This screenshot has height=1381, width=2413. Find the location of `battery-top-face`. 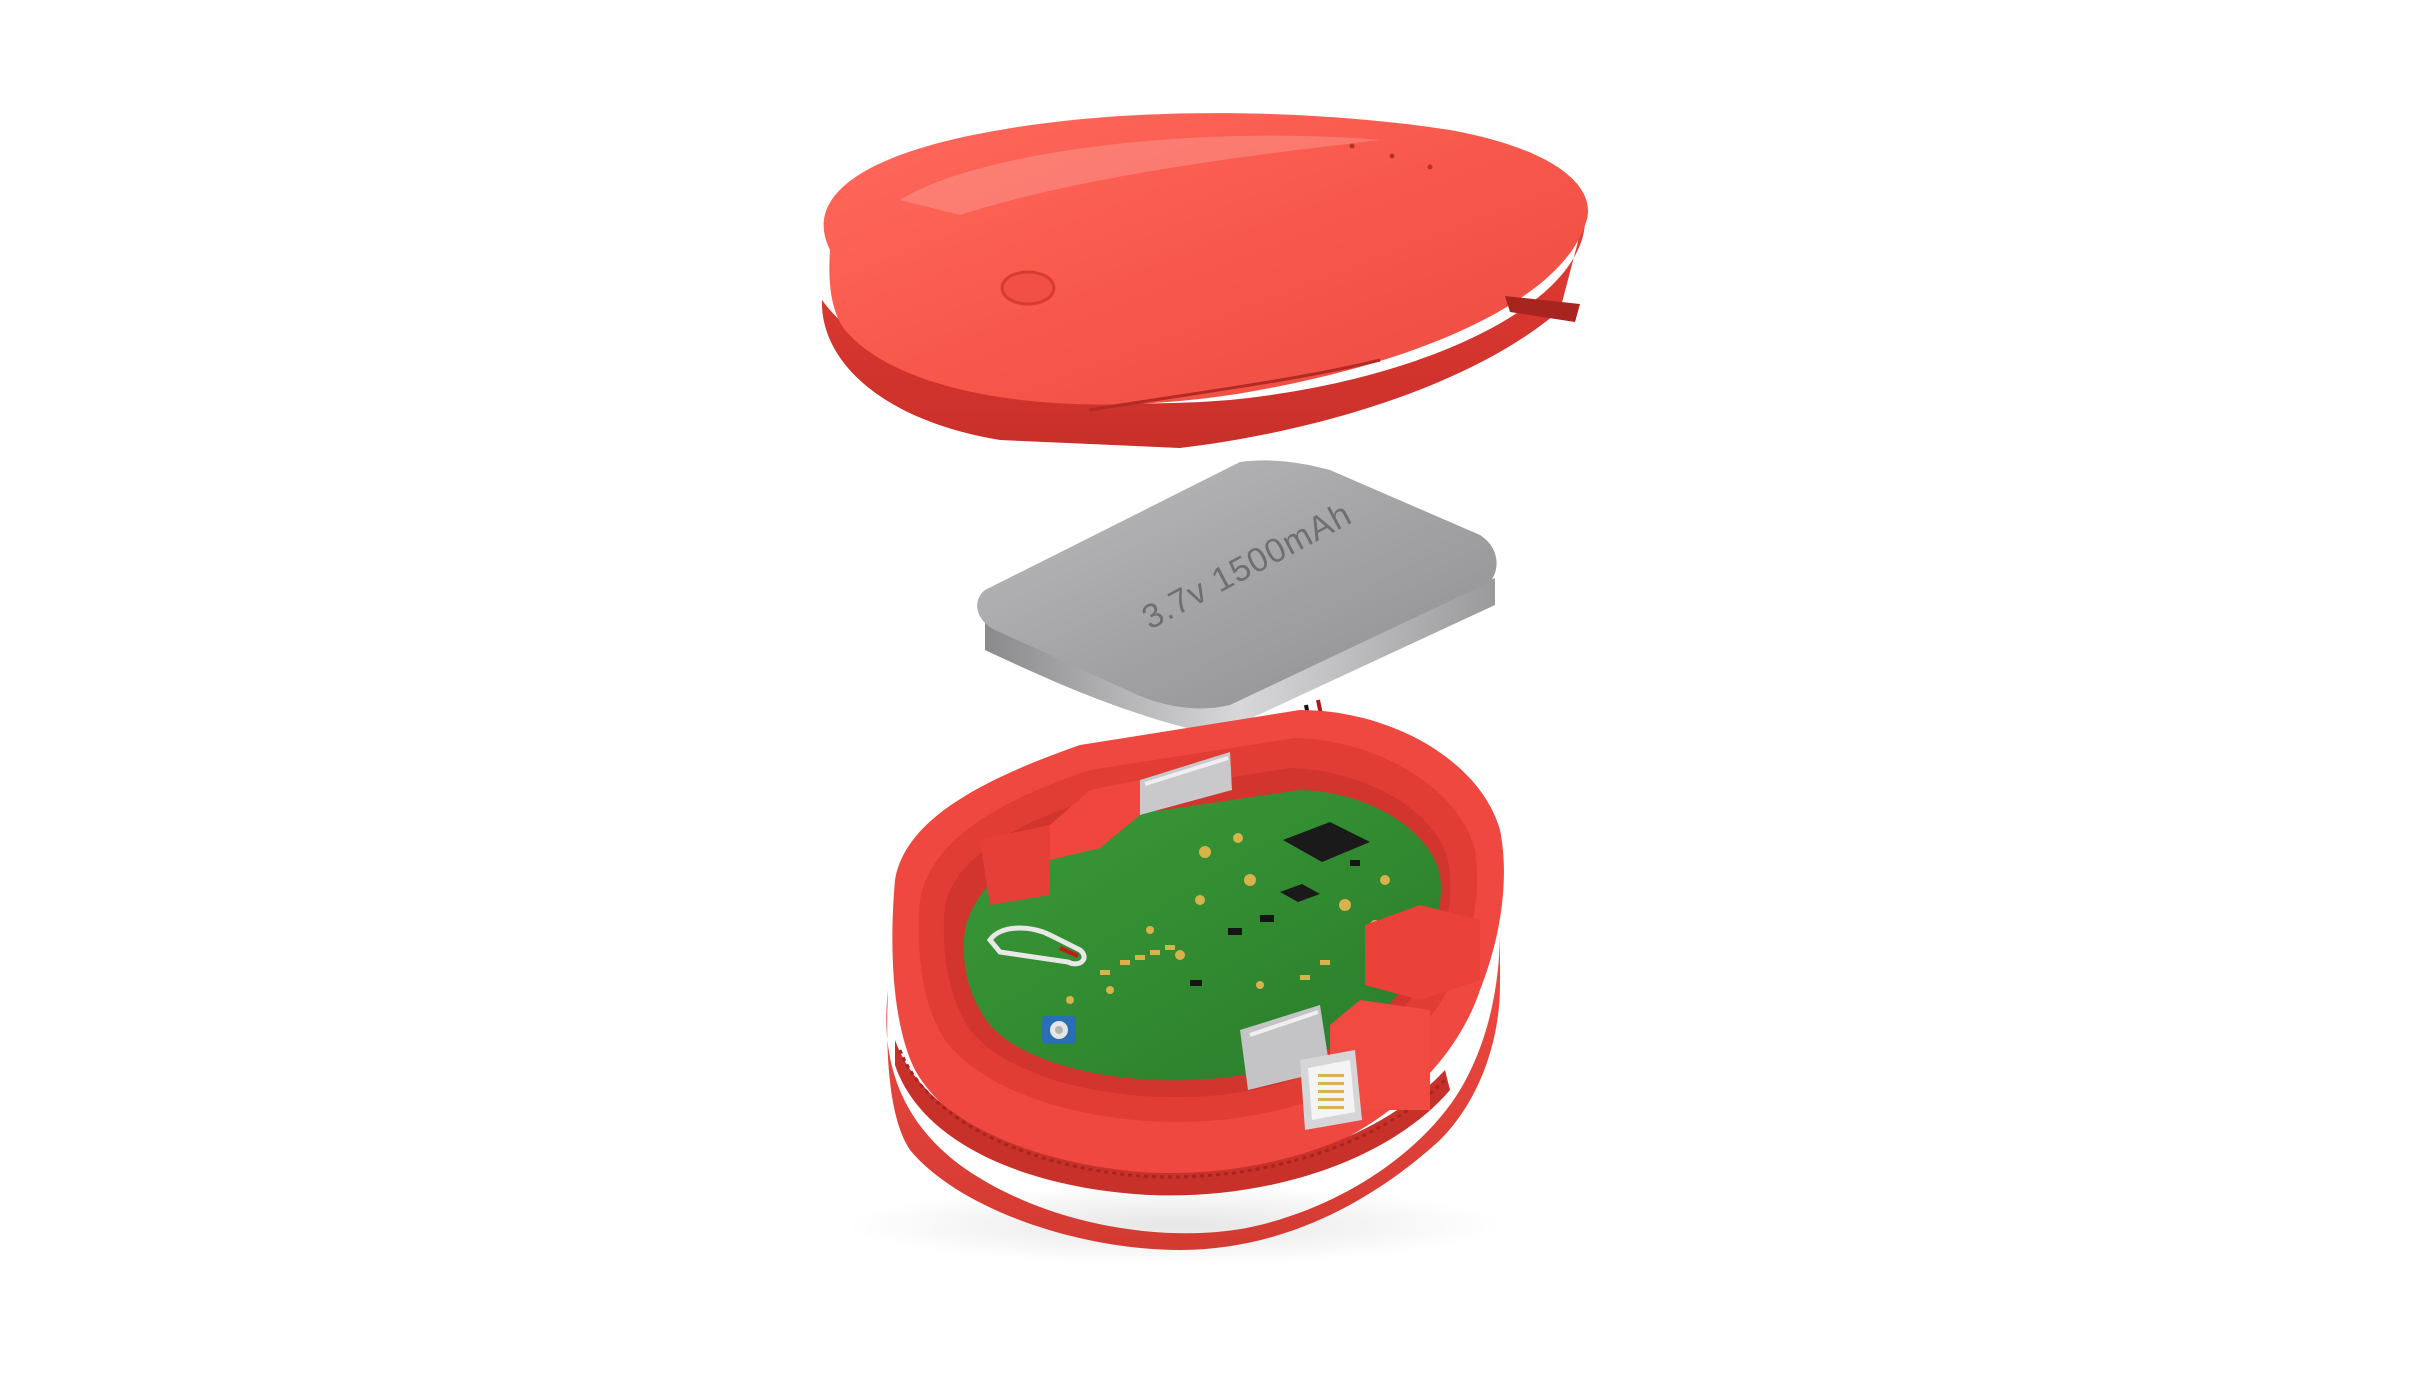

battery-top-face is located at coordinates (1237, 584).